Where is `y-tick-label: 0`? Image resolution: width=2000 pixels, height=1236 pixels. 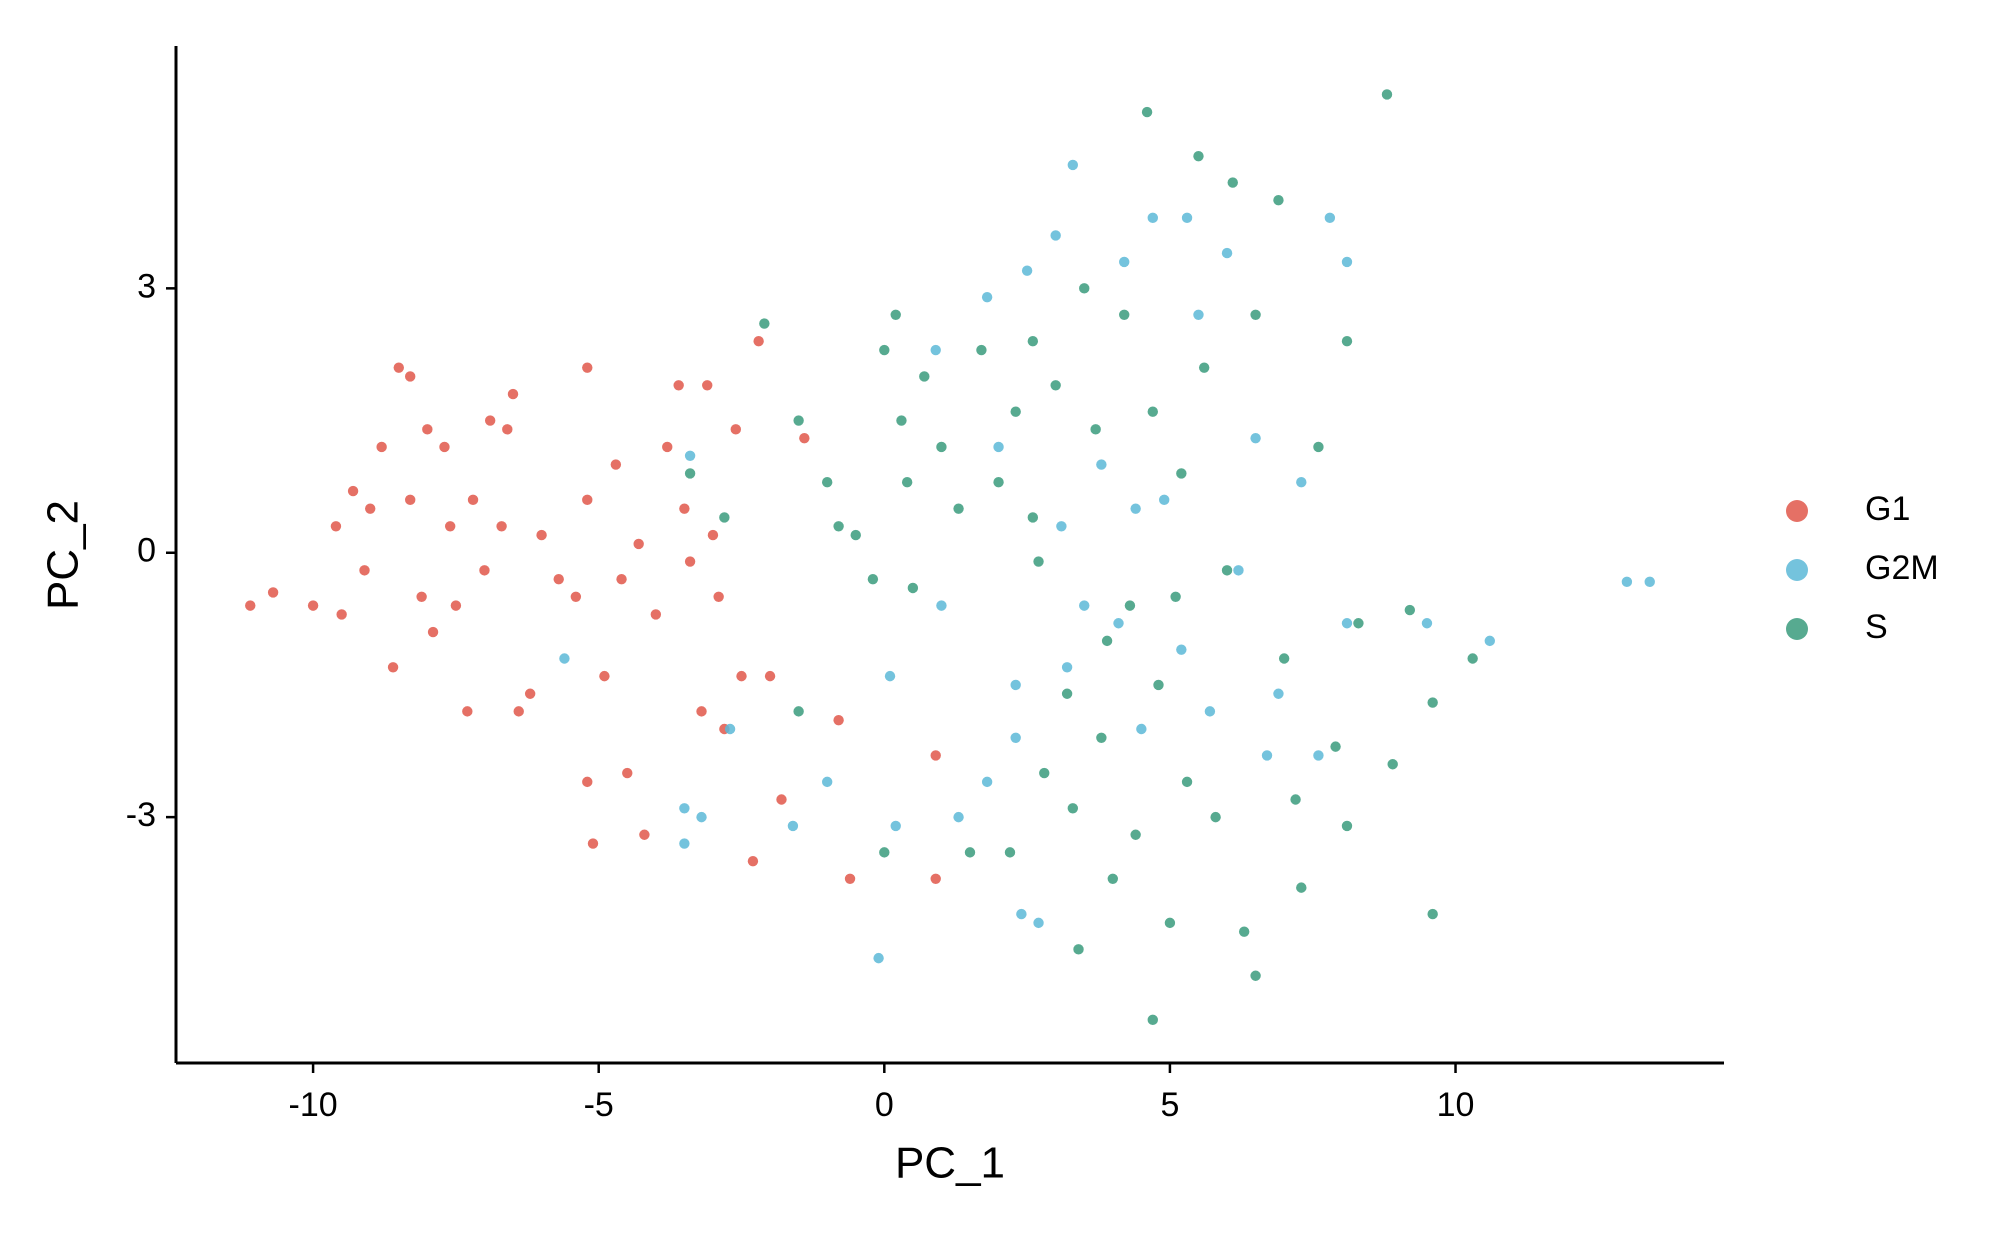
y-tick-label: 0 is located at coordinates (146, 551).